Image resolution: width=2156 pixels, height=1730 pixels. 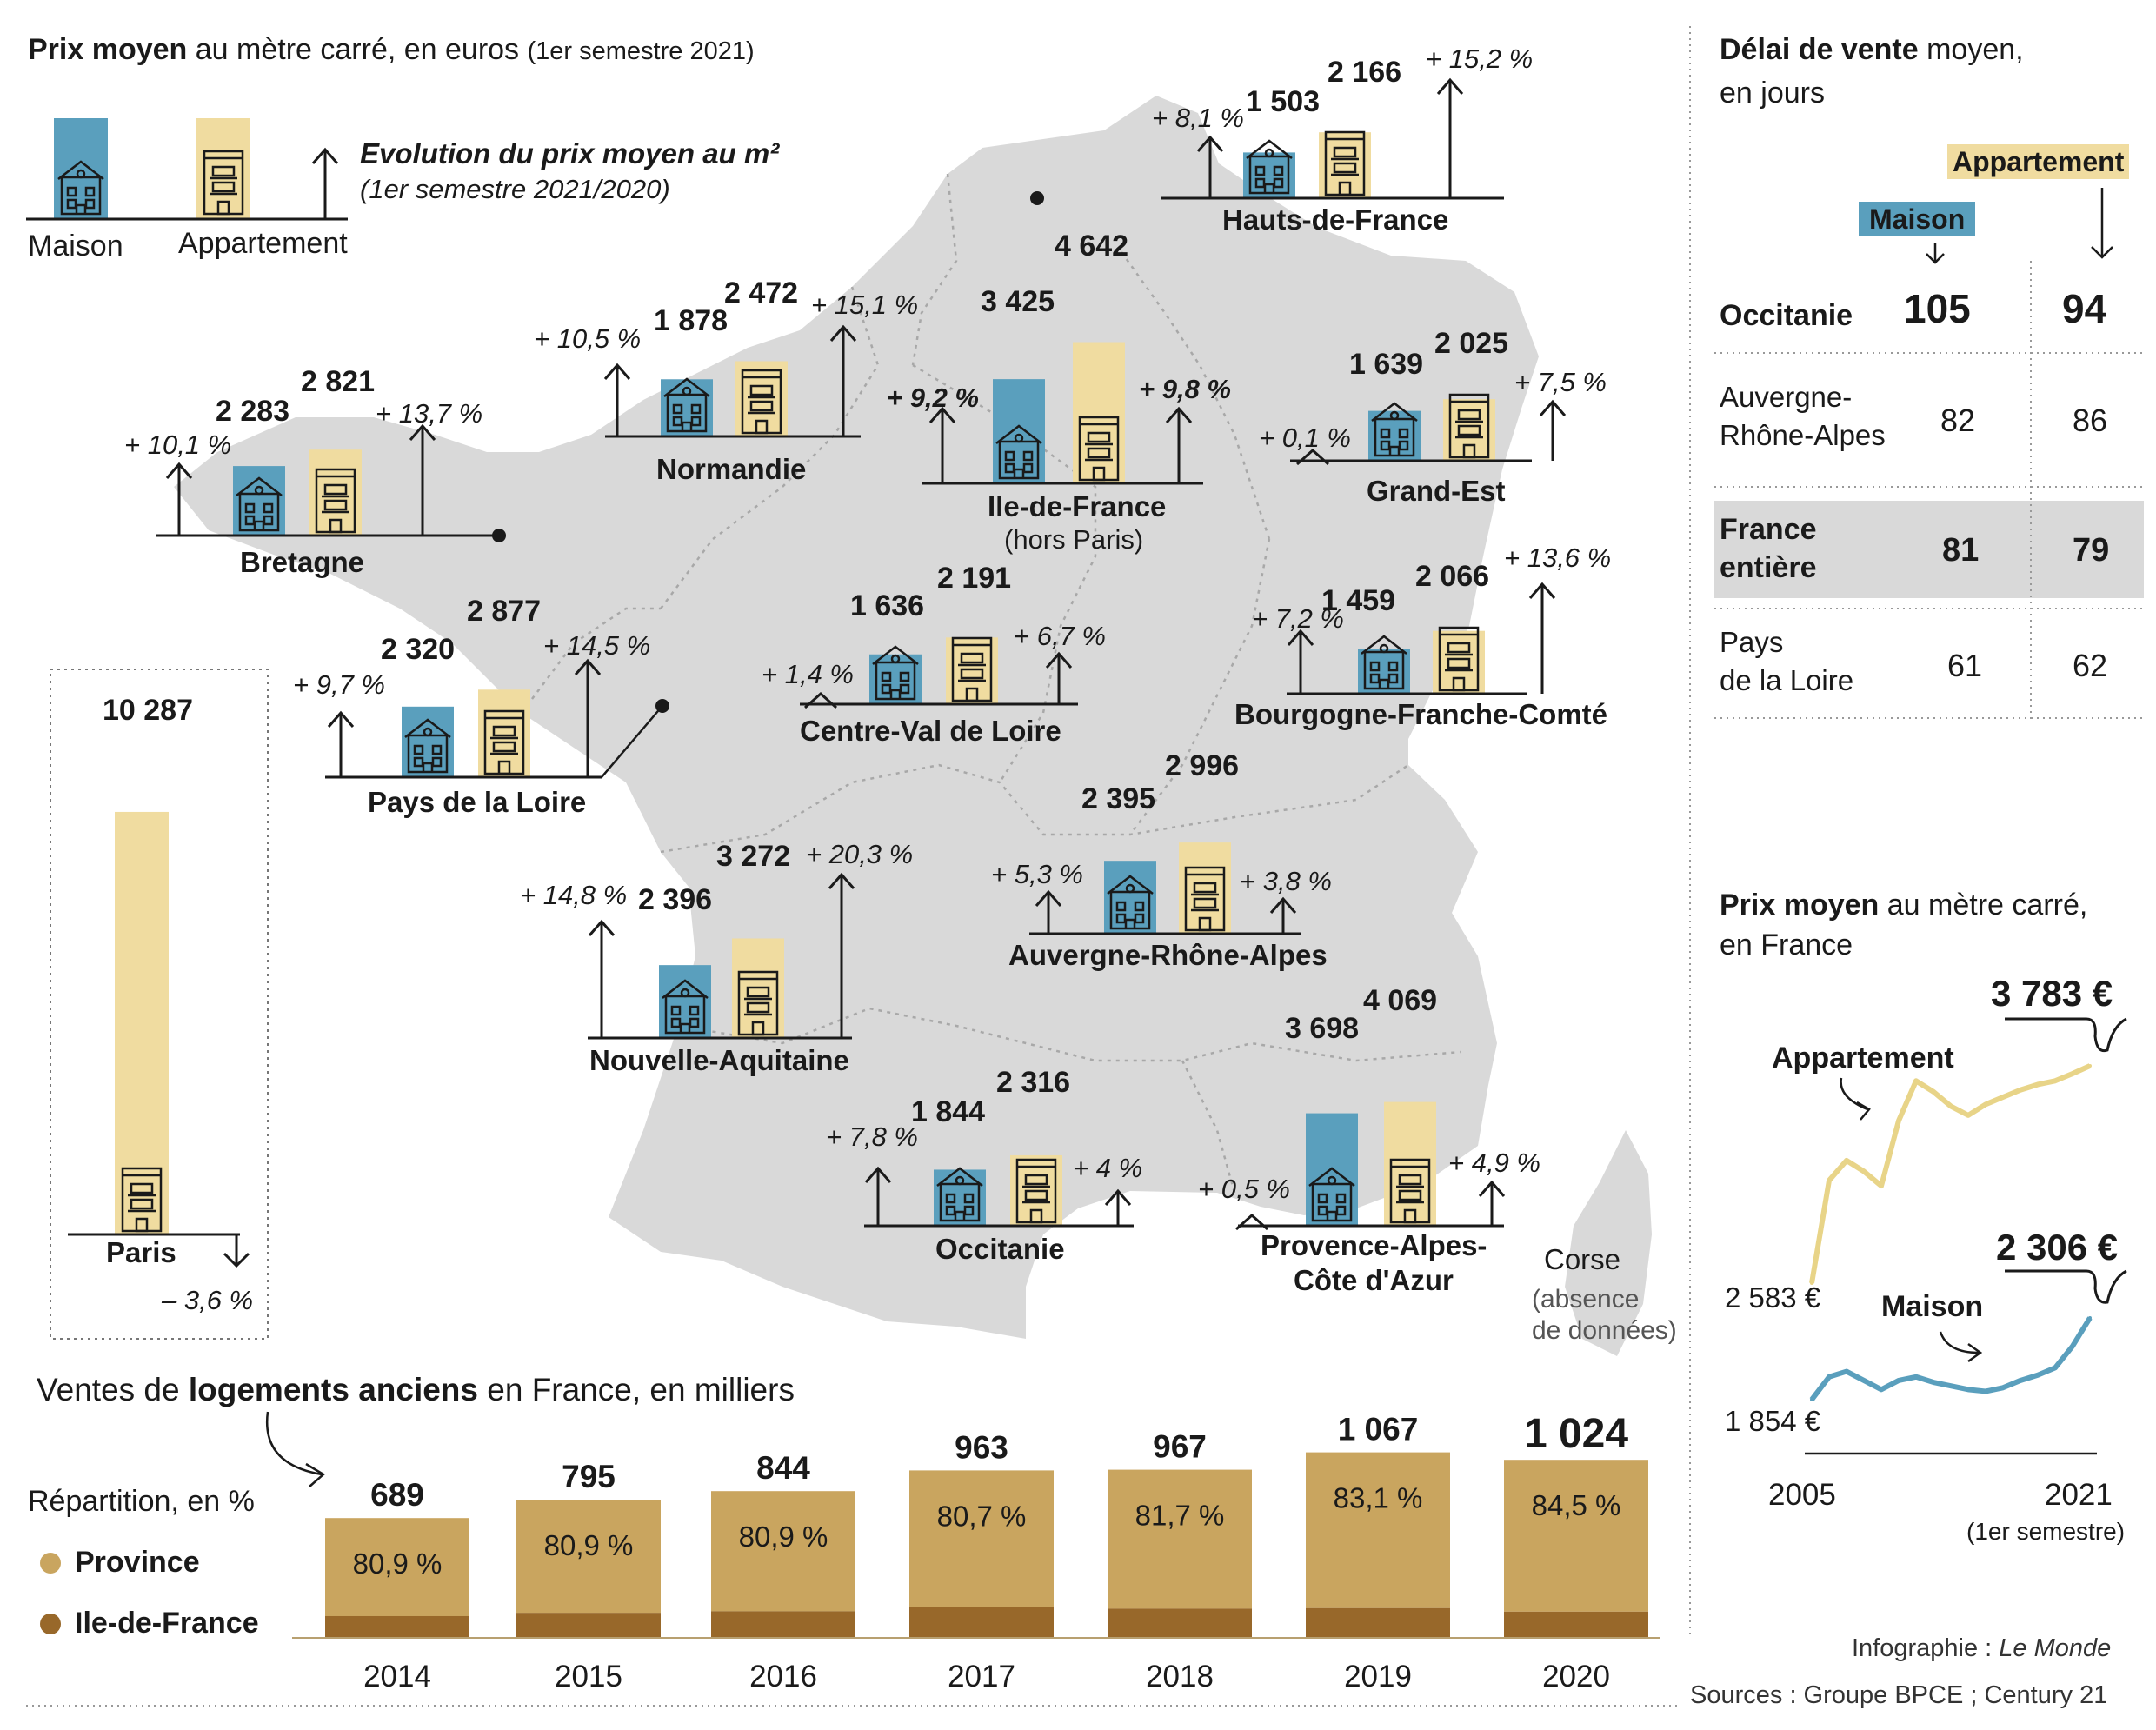 What do you see at coordinates (1576, 1434) in the screenshot?
I see `ventes-value-label-2020: 1 024` at bounding box center [1576, 1434].